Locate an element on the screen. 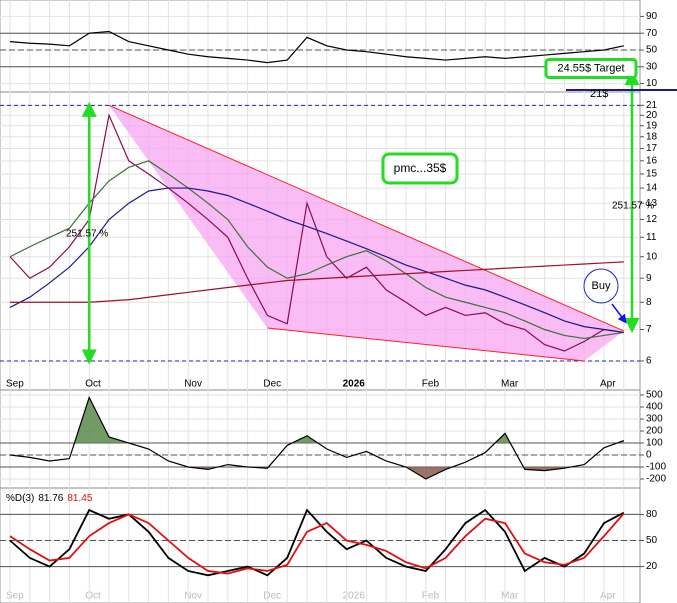  y-tick-label: 400 is located at coordinates (654, 407).